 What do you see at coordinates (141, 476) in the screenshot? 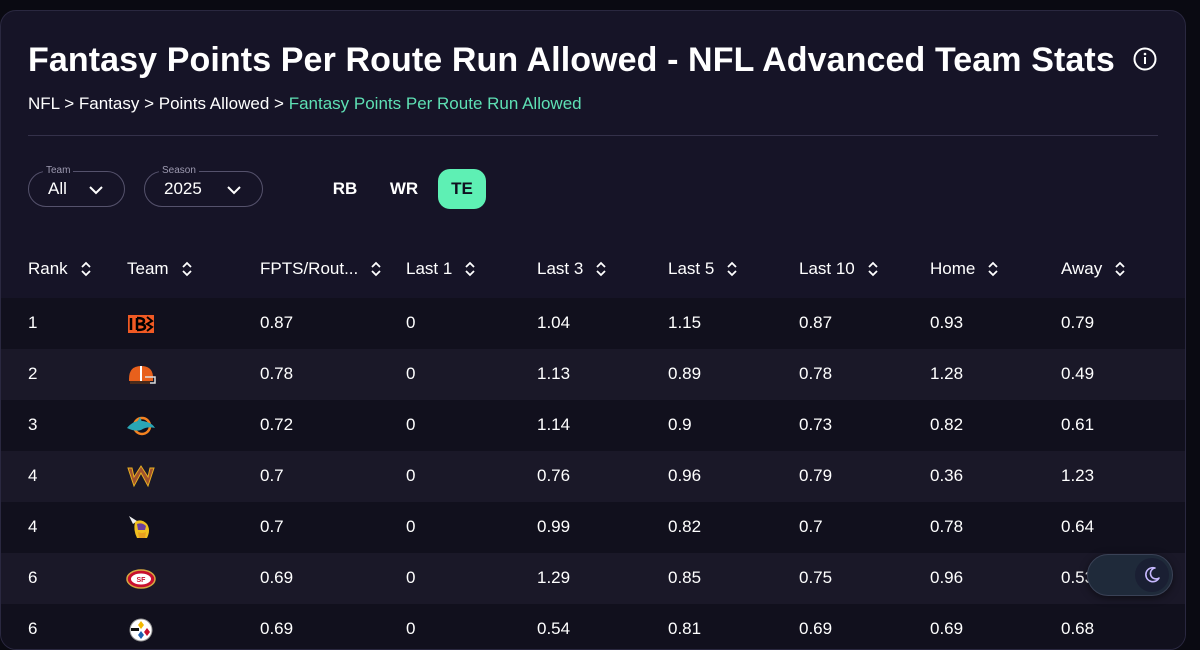
I see `commanders-logo` at bounding box center [141, 476].